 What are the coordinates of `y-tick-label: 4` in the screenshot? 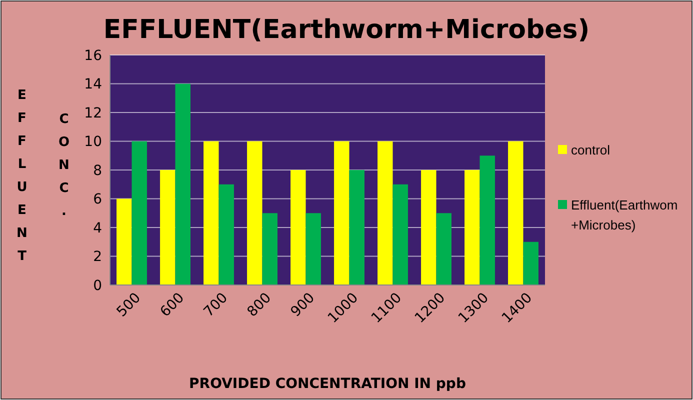 It's located at (97, 228).